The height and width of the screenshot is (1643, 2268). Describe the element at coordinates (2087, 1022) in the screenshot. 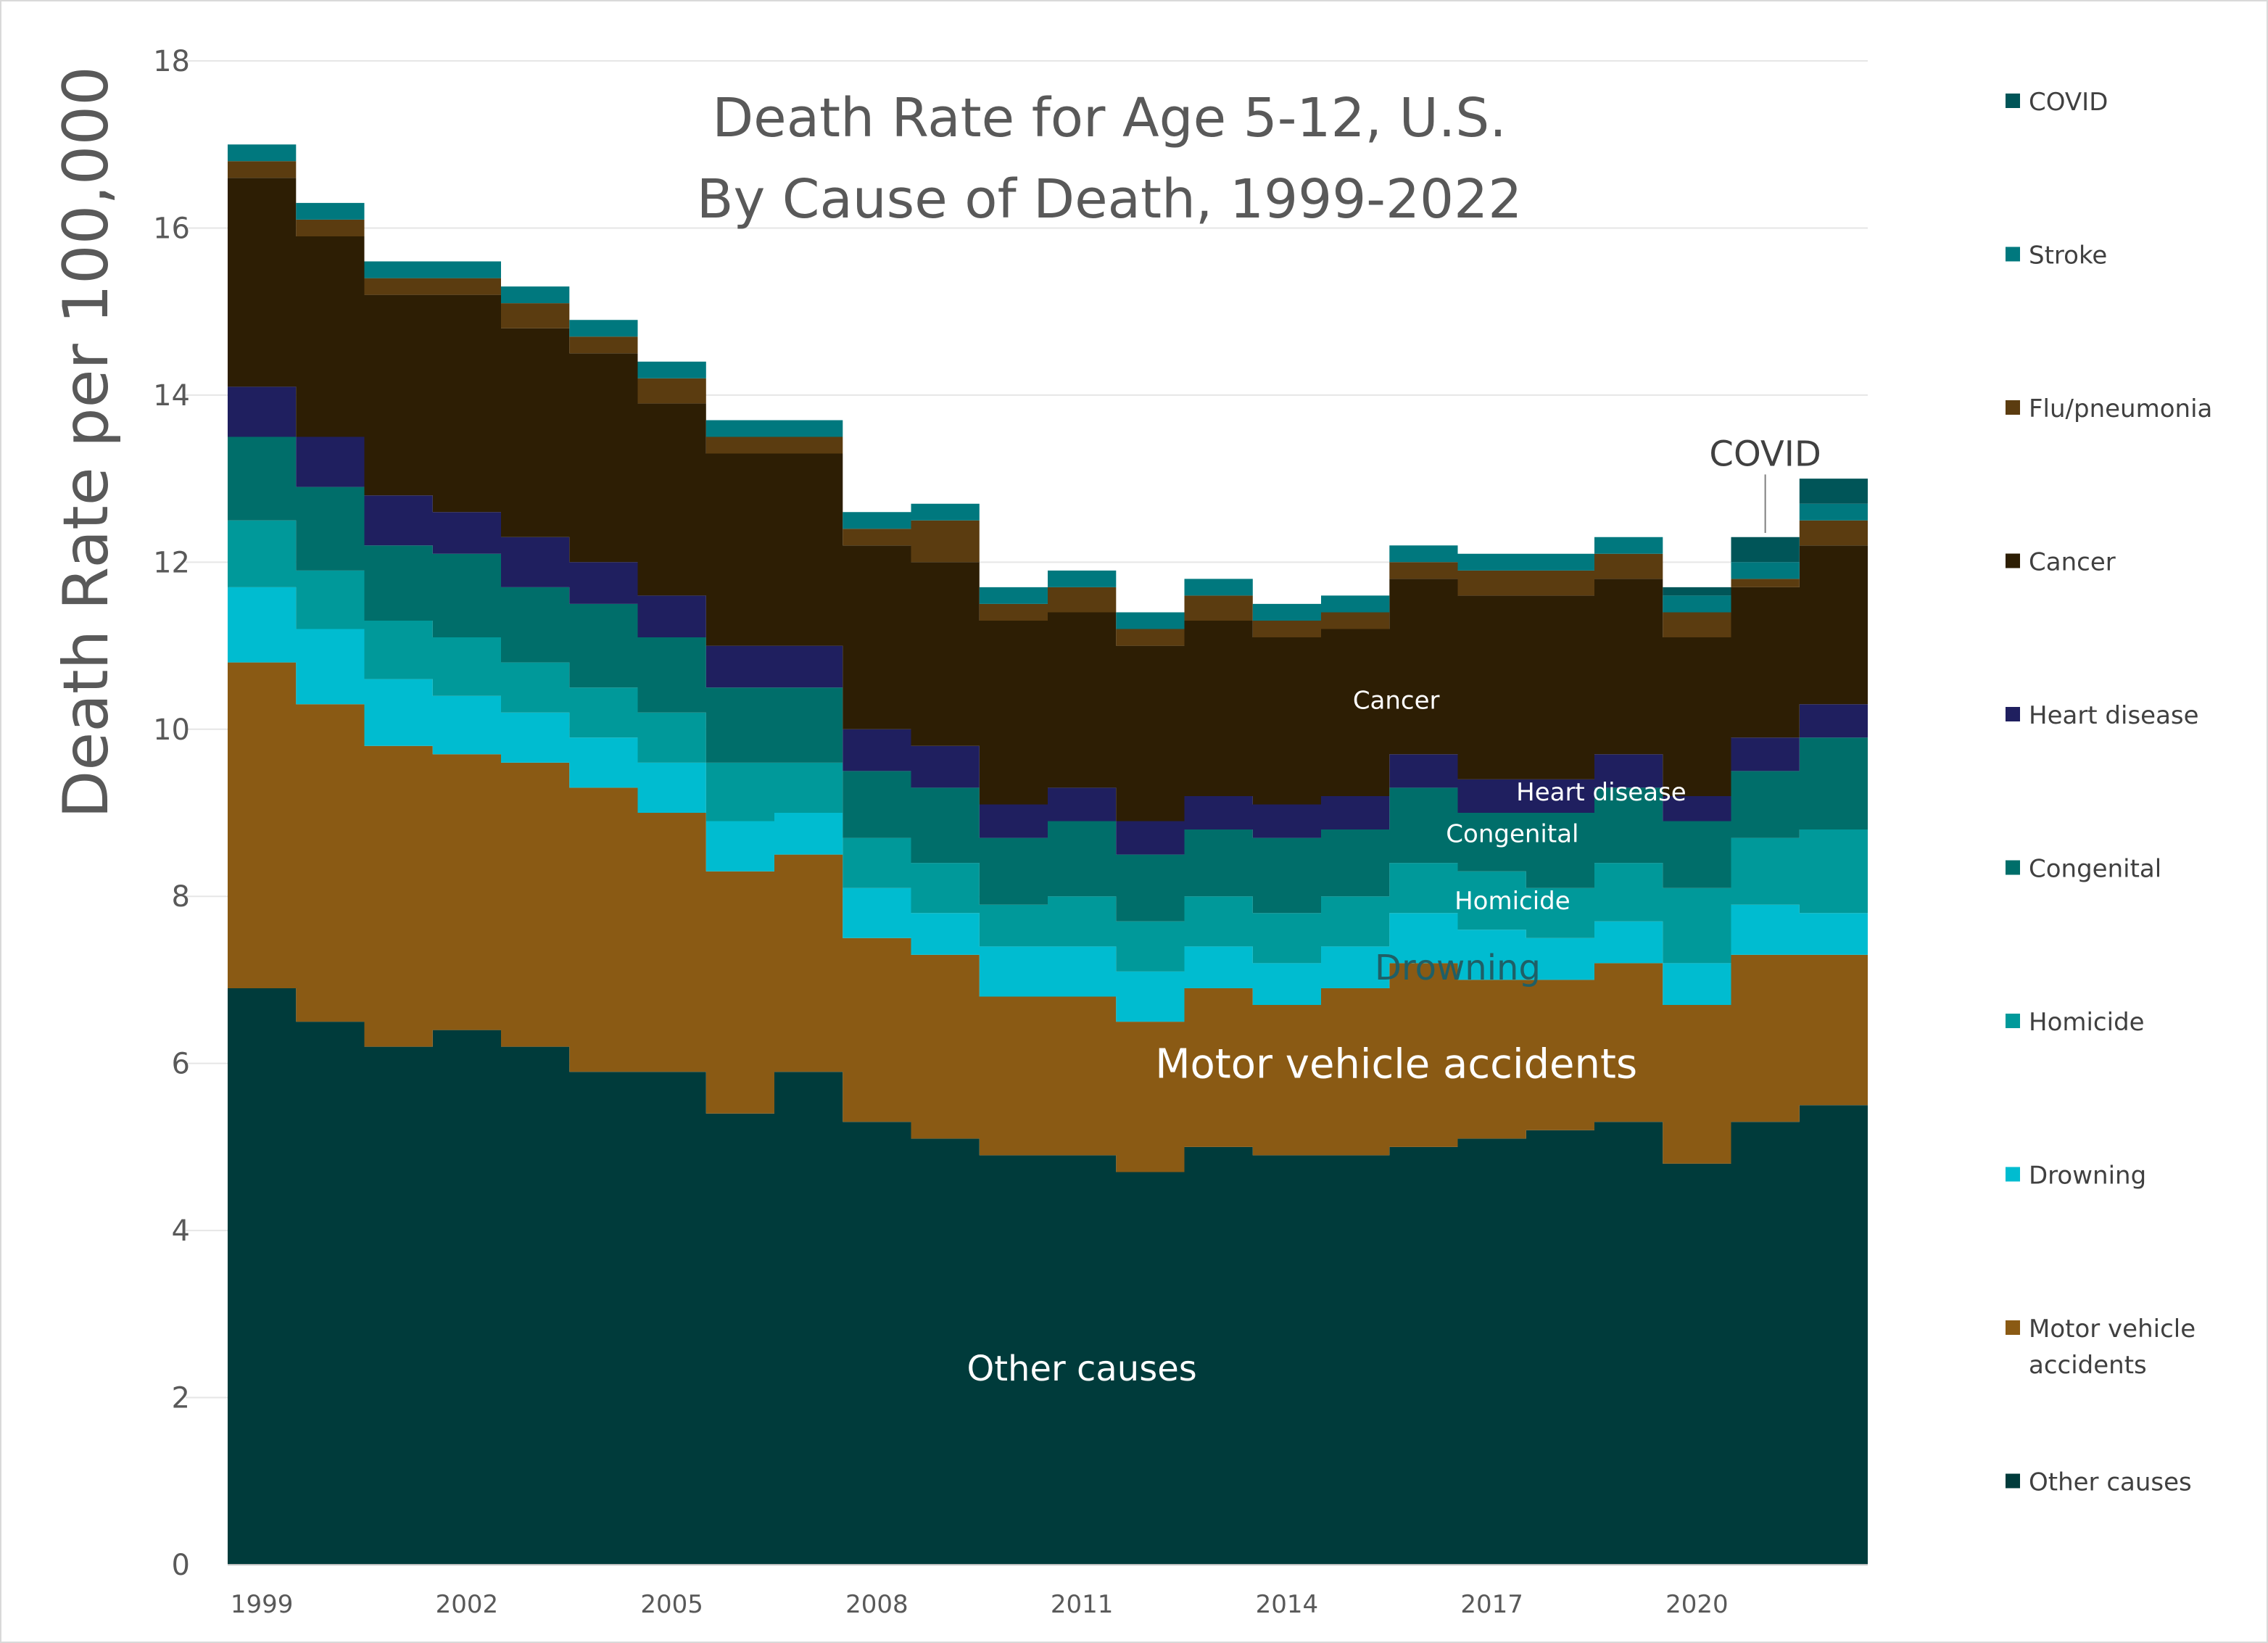

I see `legend-label-homicide: Homicide` at that location.